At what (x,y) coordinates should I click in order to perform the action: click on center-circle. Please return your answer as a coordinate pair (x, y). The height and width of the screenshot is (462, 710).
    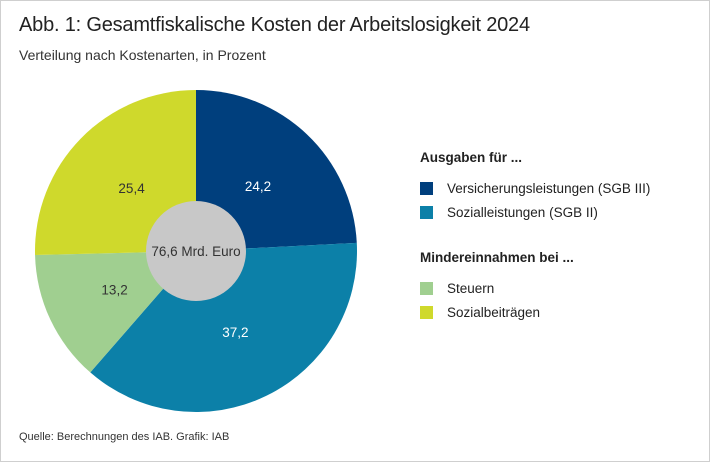
    Looking at the image, I should click on (196, 251).